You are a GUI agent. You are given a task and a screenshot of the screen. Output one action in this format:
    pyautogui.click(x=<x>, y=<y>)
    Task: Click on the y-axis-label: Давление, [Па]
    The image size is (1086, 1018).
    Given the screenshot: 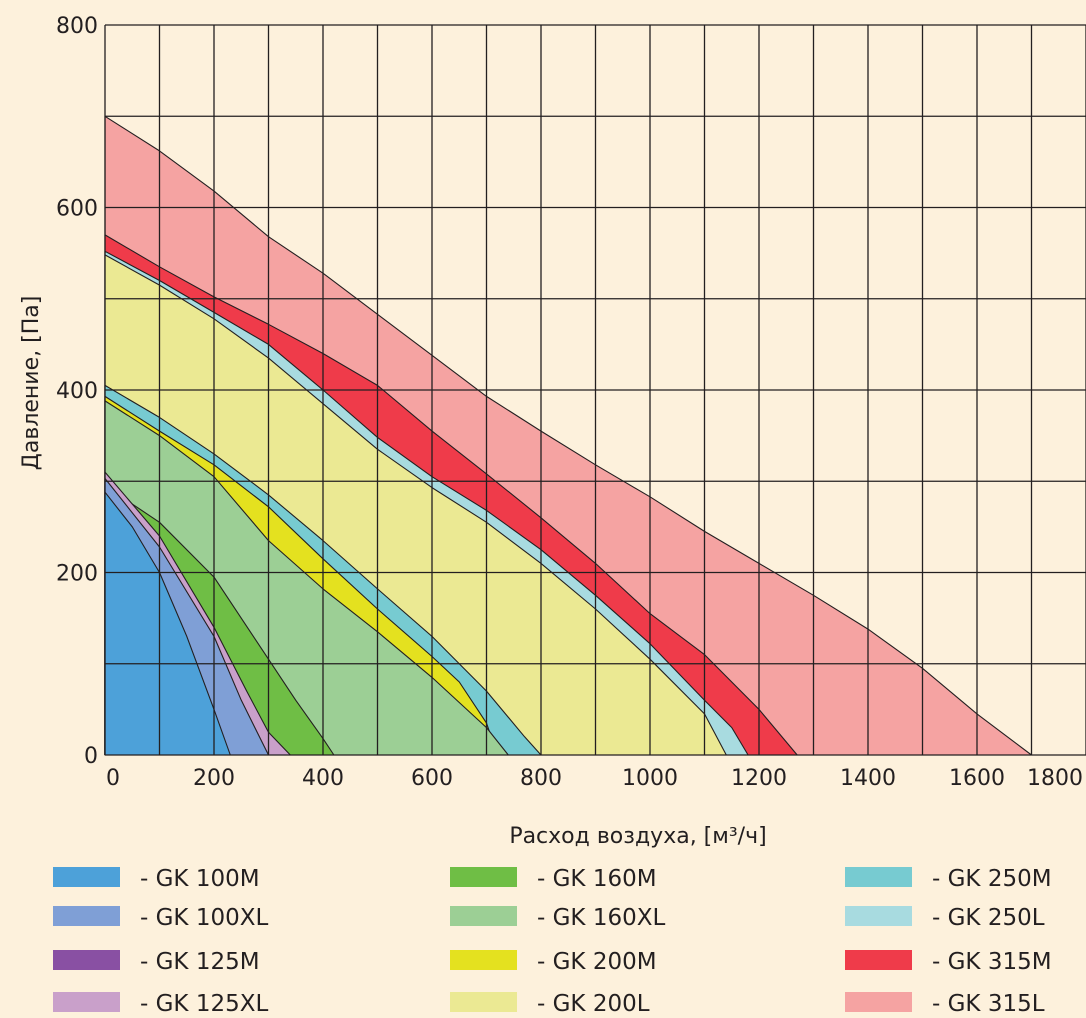 What is the action you would take?
    pyautogui.click(x=31, y=383)
    